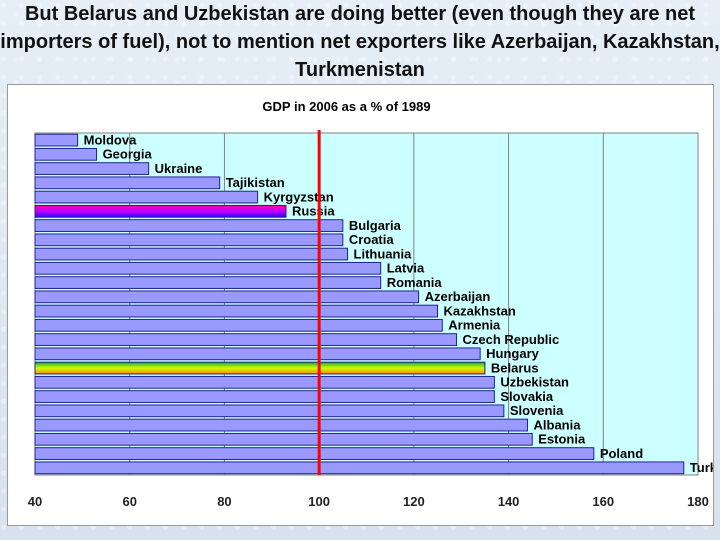  I want to click on bar-slovenia, so click(269, 411).